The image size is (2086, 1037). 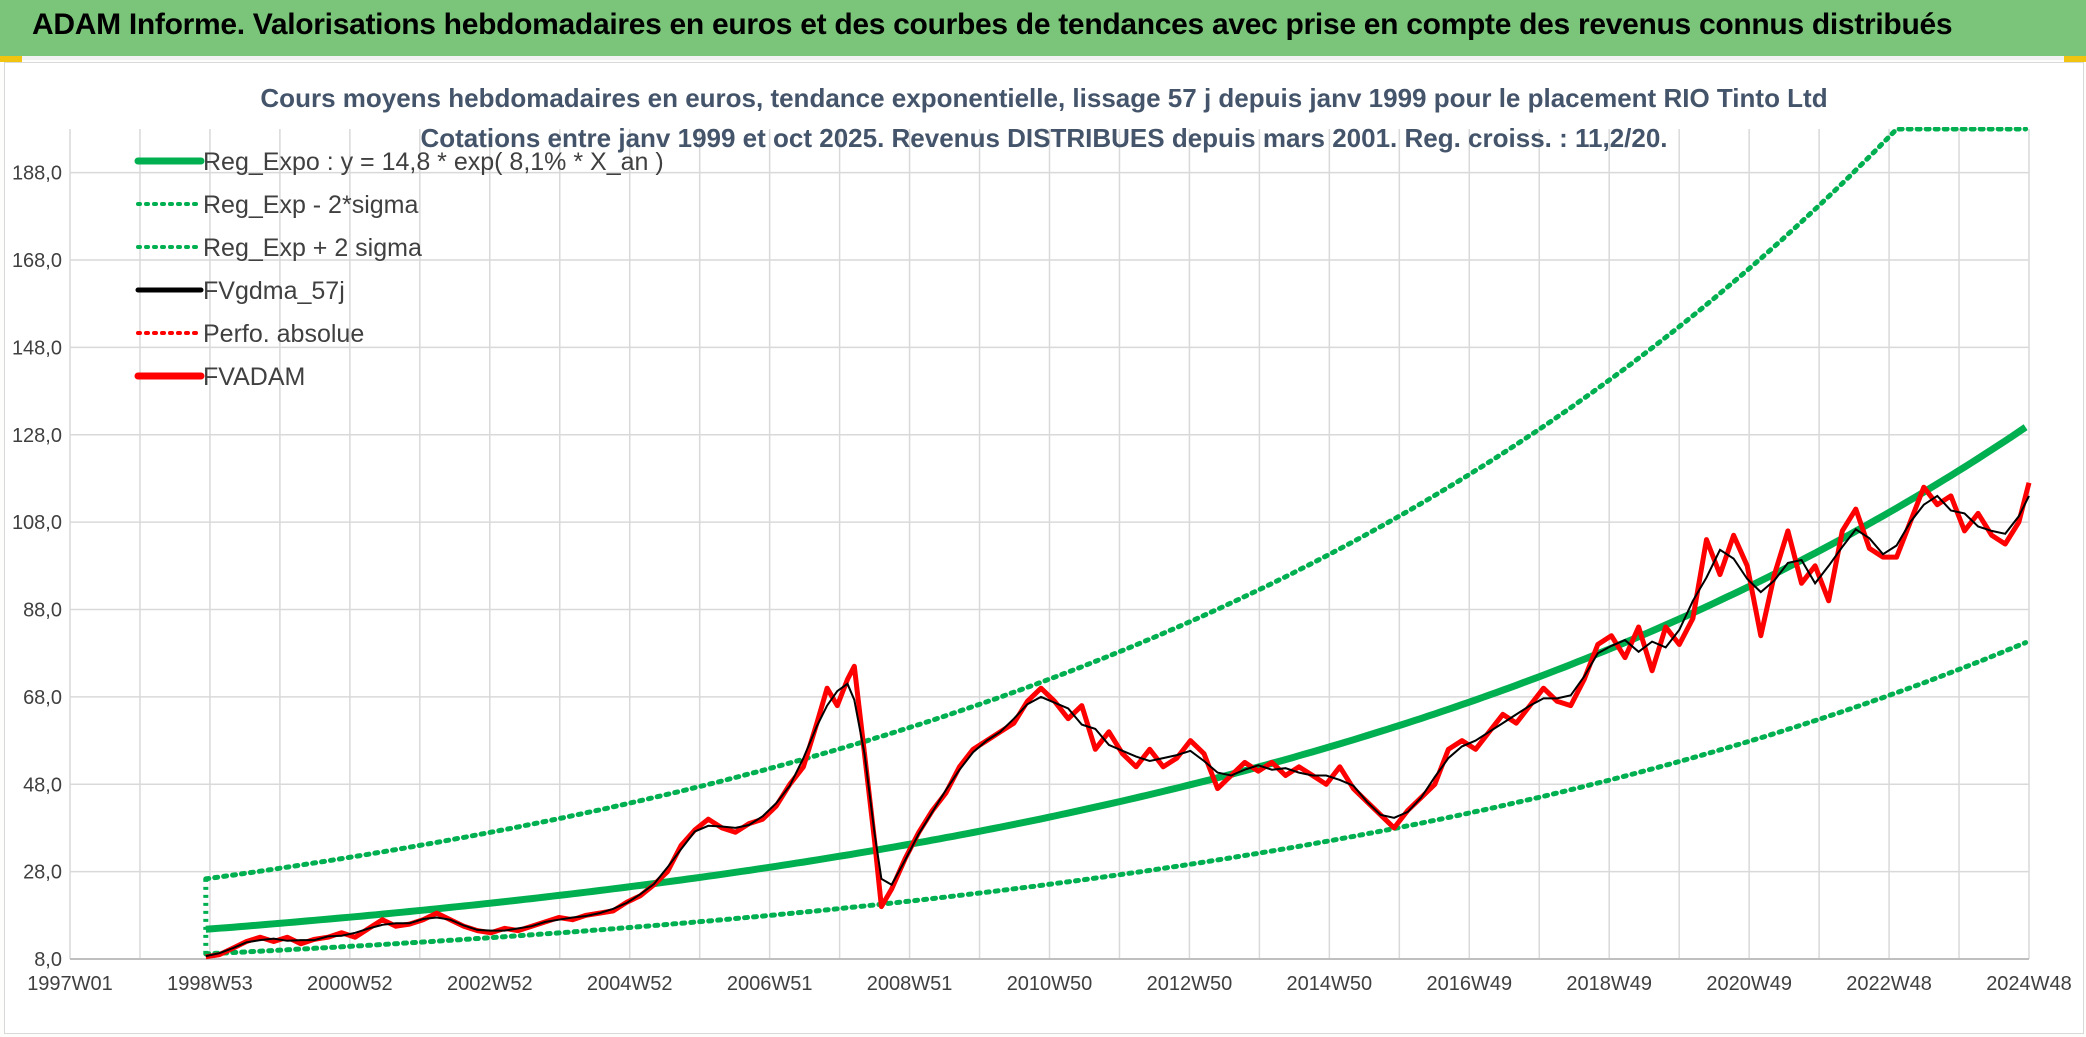 What do you see at coordinates (770, 984) in the screenshot?
I see `x-tick-label: 2006W51` at bounding box center [770, 984].